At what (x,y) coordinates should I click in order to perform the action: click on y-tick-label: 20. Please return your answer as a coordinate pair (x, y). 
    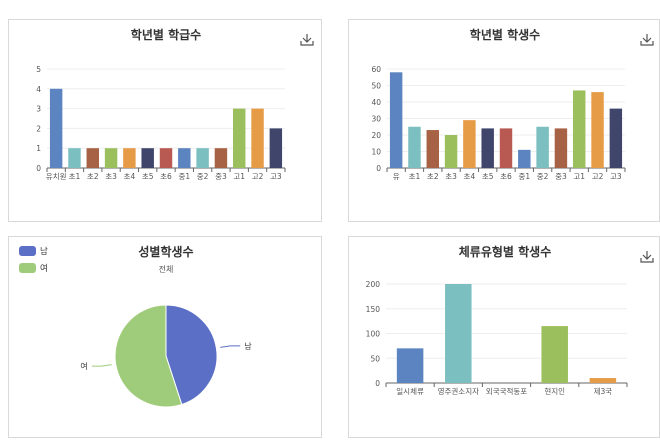
    Looking at the image, I should click on (376, 135).